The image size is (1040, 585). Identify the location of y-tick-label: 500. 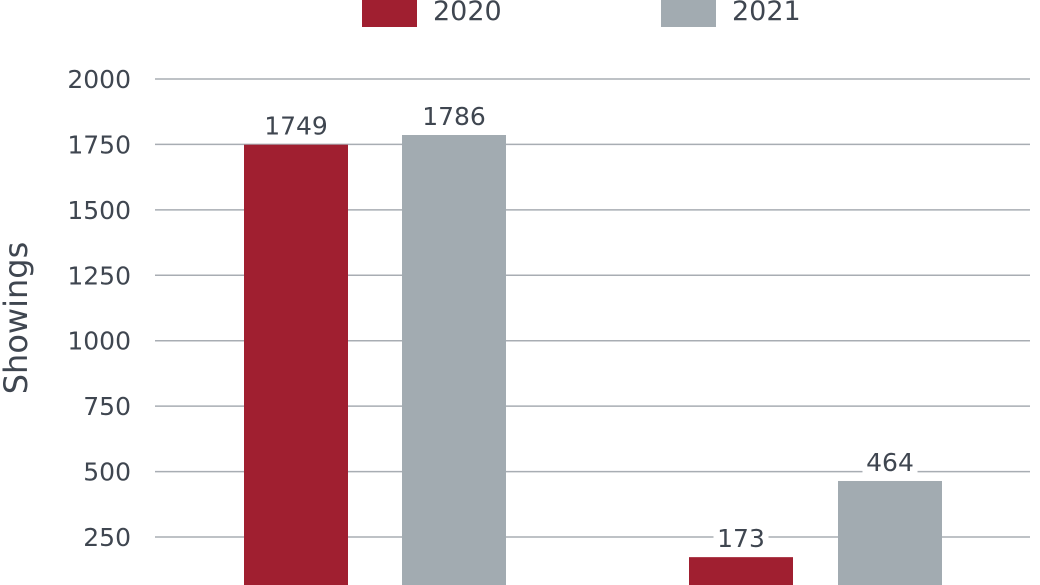
(107, 472).